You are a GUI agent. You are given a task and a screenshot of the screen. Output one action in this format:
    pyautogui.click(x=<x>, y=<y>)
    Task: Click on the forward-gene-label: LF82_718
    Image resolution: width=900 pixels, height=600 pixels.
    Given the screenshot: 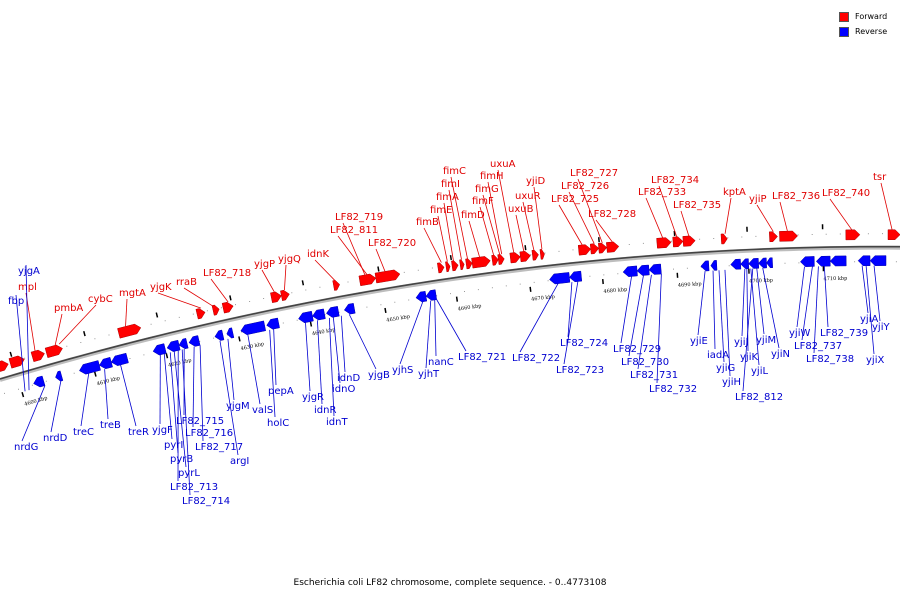 What is the action you would take?
    pyautogui.click(x=227, y=273)
    